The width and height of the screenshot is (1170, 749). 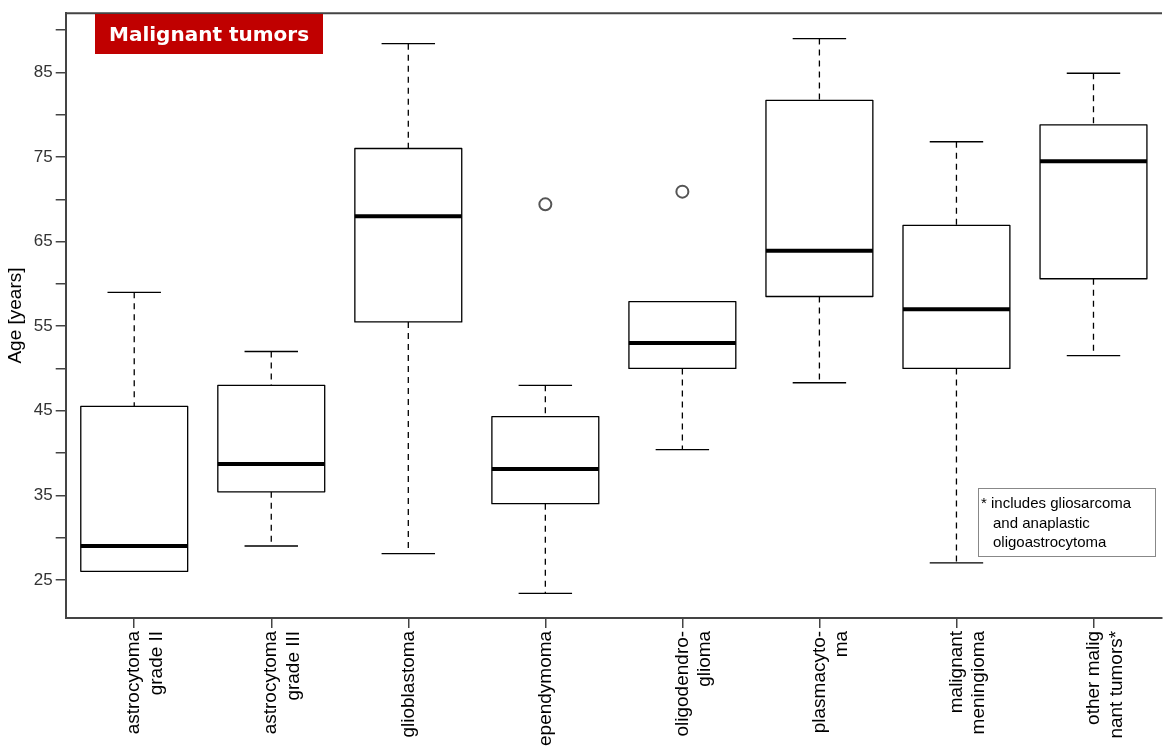 I want to click on y-axis-title: Age [years], so click(x=14, y=315).